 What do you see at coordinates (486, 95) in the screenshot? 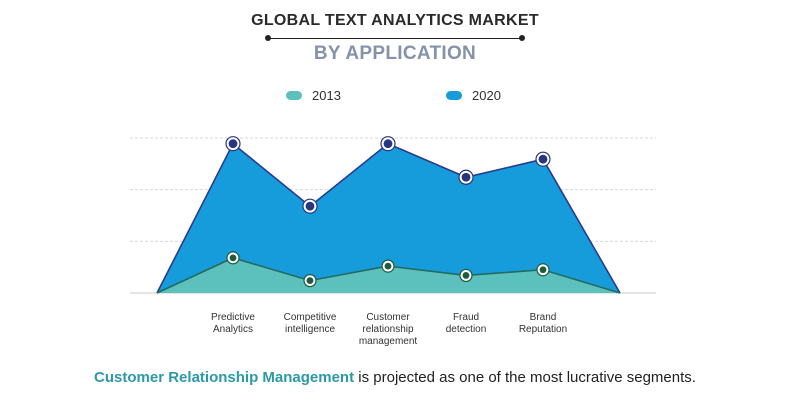
I see `legend-label-2020: 2020` at bounding box center [486, 95].